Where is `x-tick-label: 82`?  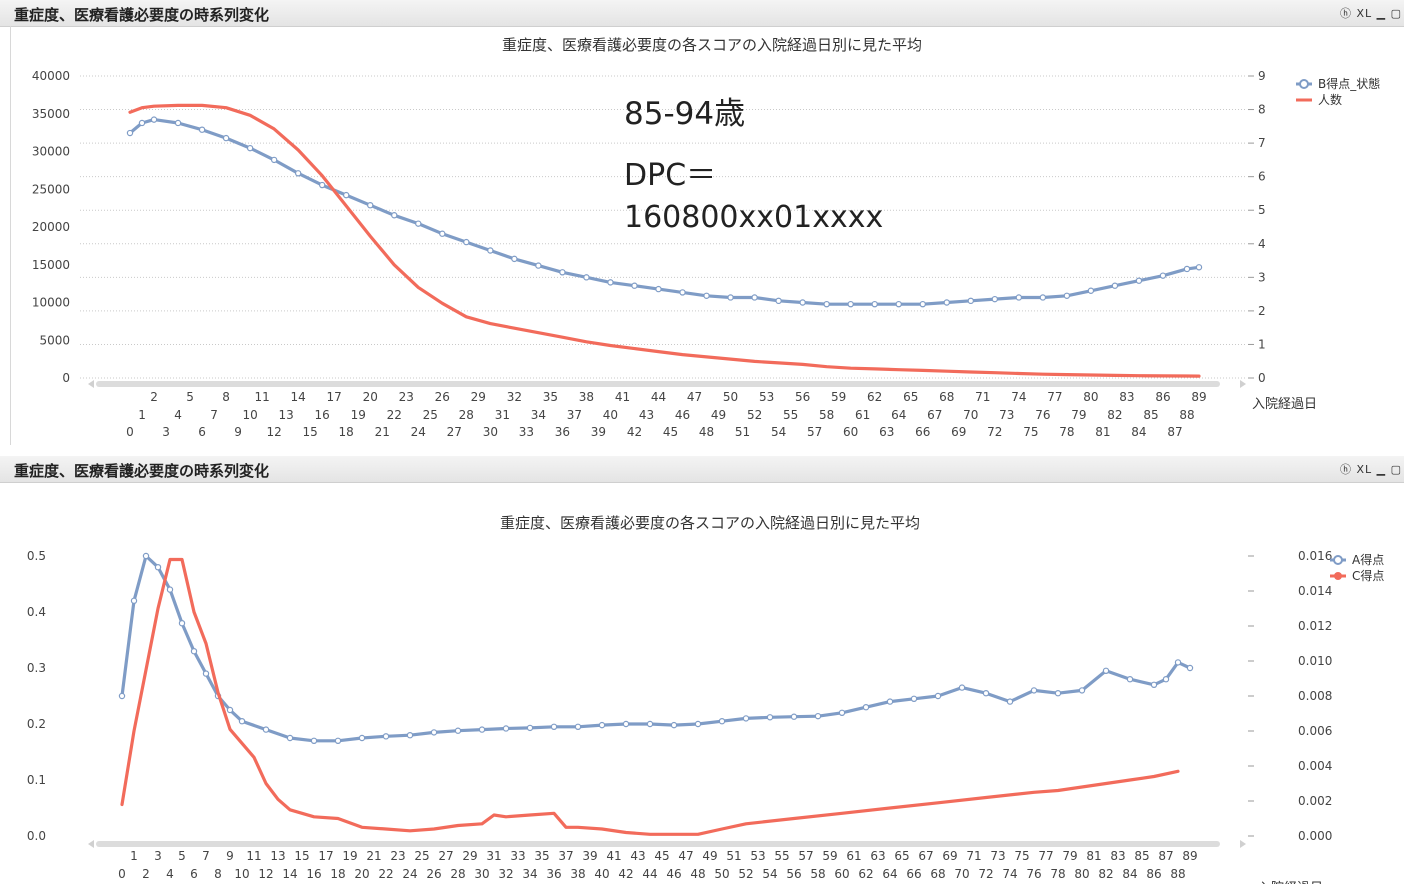 x-tick-label: 82 is located at coordinates (1114, 415).